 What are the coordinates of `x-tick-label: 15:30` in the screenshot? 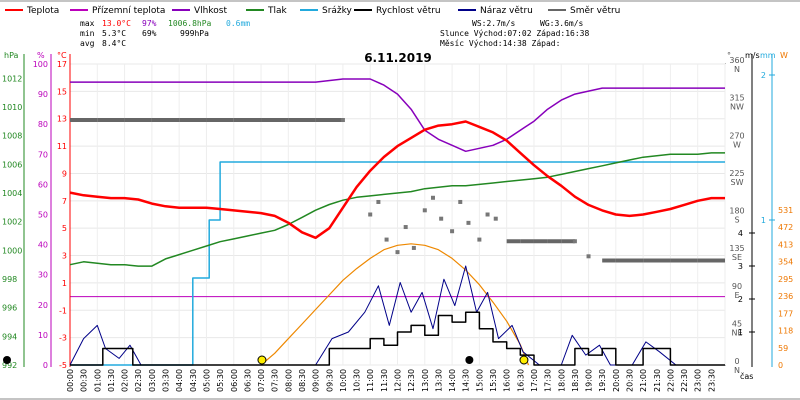 It's located at (493, 380).